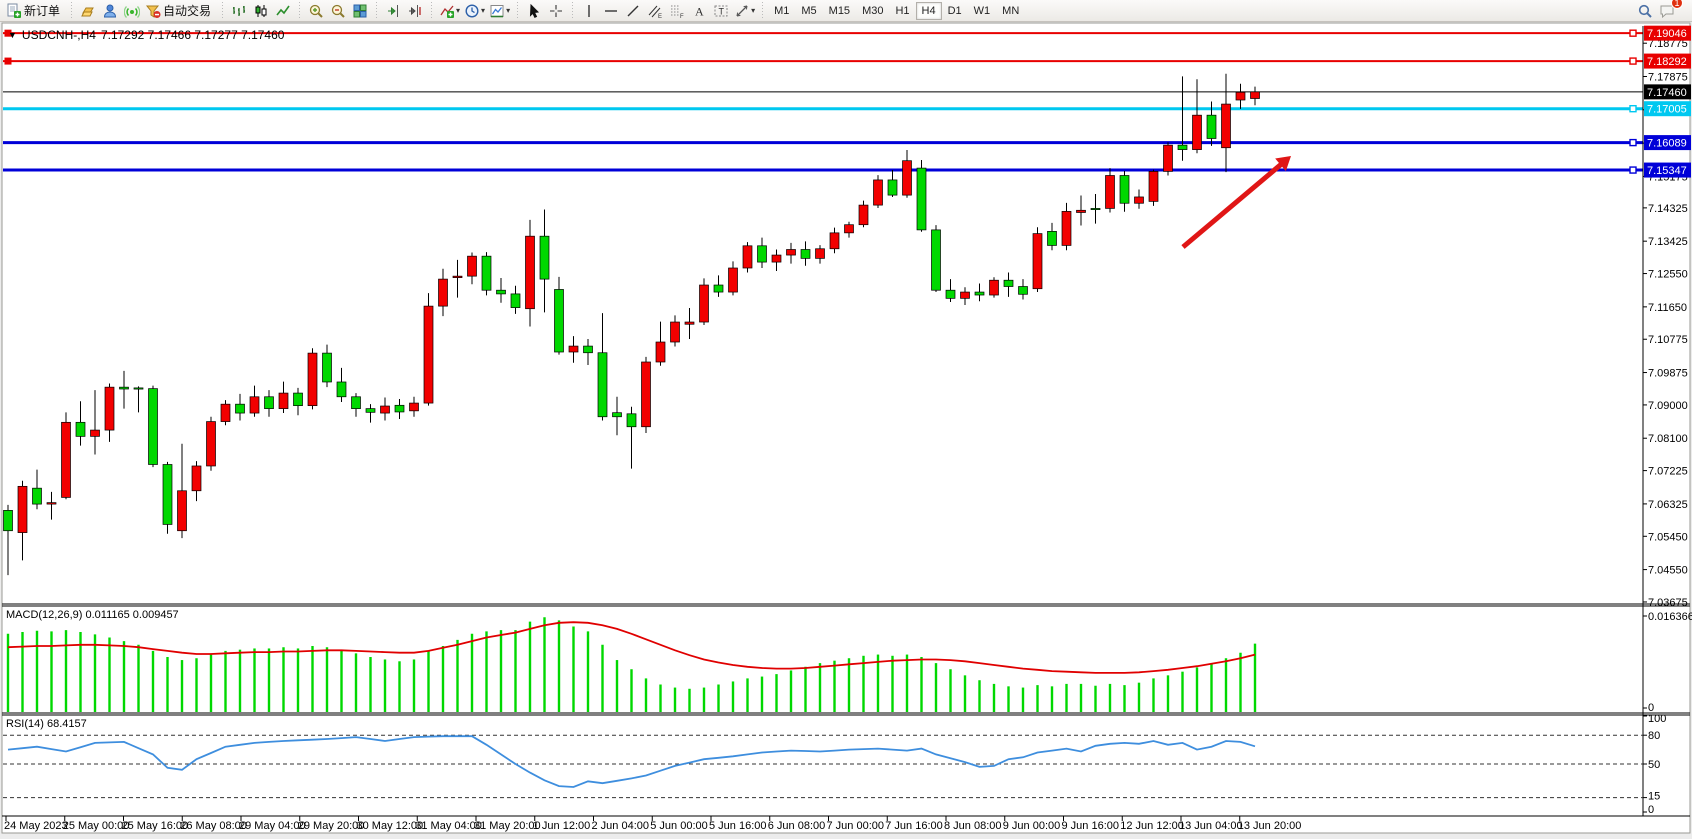 The image size is (1692, 839). I want to click on templates-button: ▾, so click(499, 11).